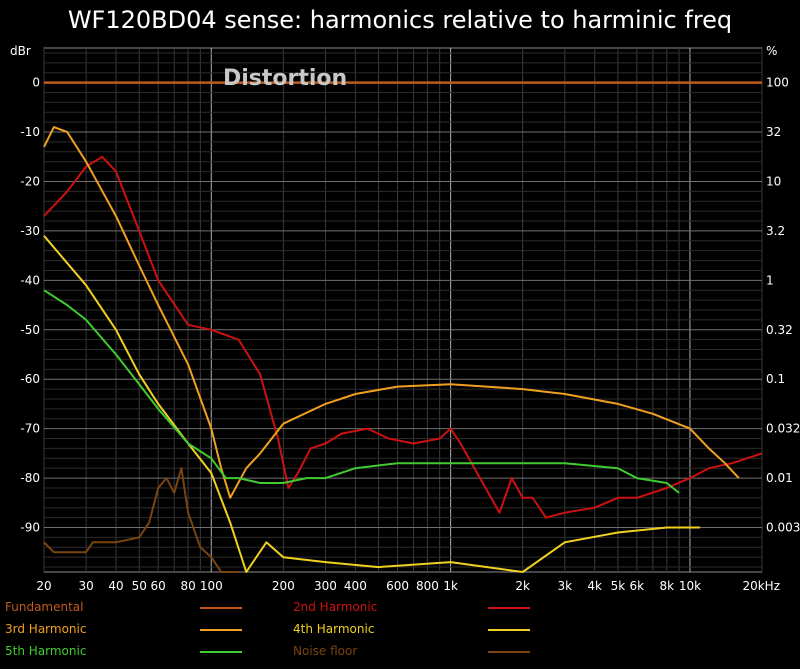  What do you see at coordinates (761, 586) in the screenshot?
I see `x-tick-label: 20kHz` at bounding box center [761, 586].